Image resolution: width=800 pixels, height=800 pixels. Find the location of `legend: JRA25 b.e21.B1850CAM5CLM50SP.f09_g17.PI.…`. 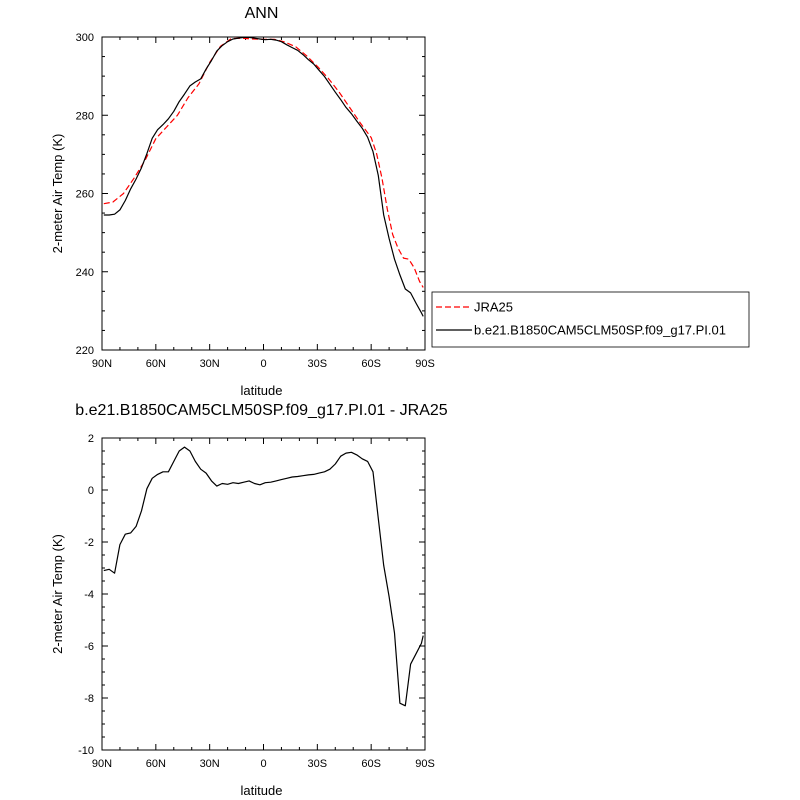

legend: JRA25 b.e21.B1850CAM5CLM50SP.f09_g17.PI.… is located at coordinates (590, 319).